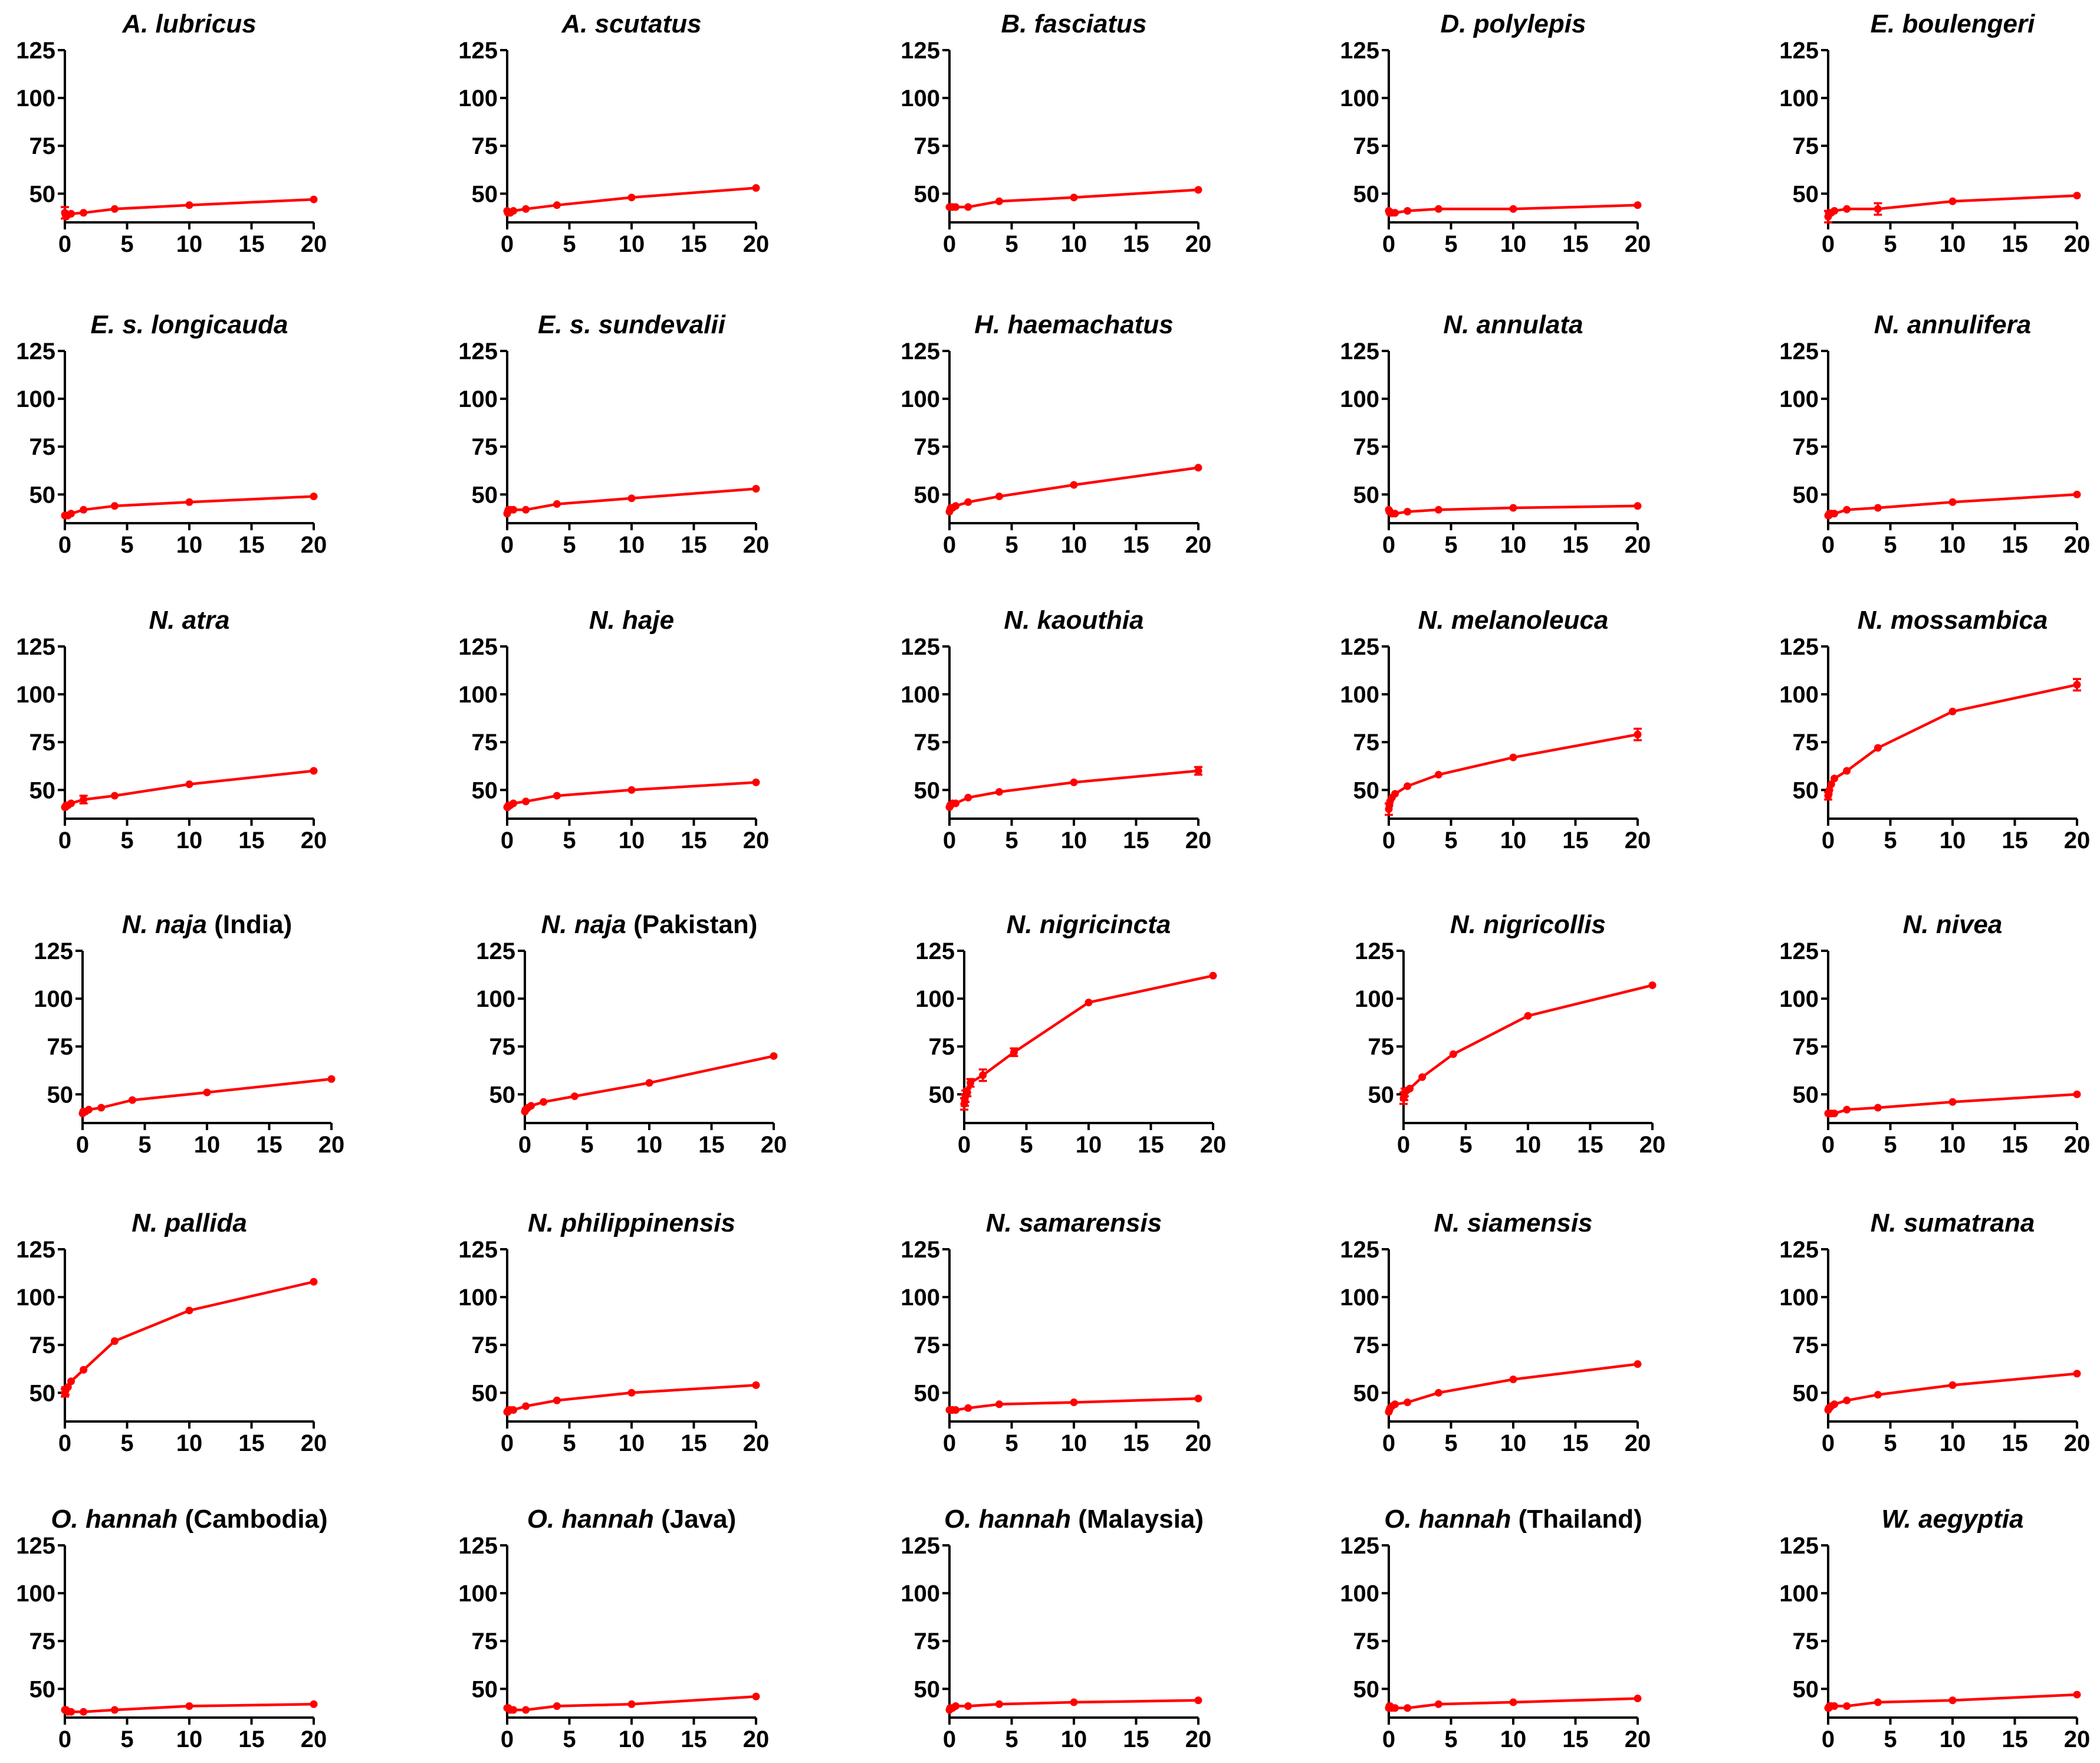 The image size is (2100, 1763). What do you see at coordinates (1513, 1519) in the screenshot?
I see `chart-title: O. hannah (Thailand)` at bounding box center [1513, 1519].